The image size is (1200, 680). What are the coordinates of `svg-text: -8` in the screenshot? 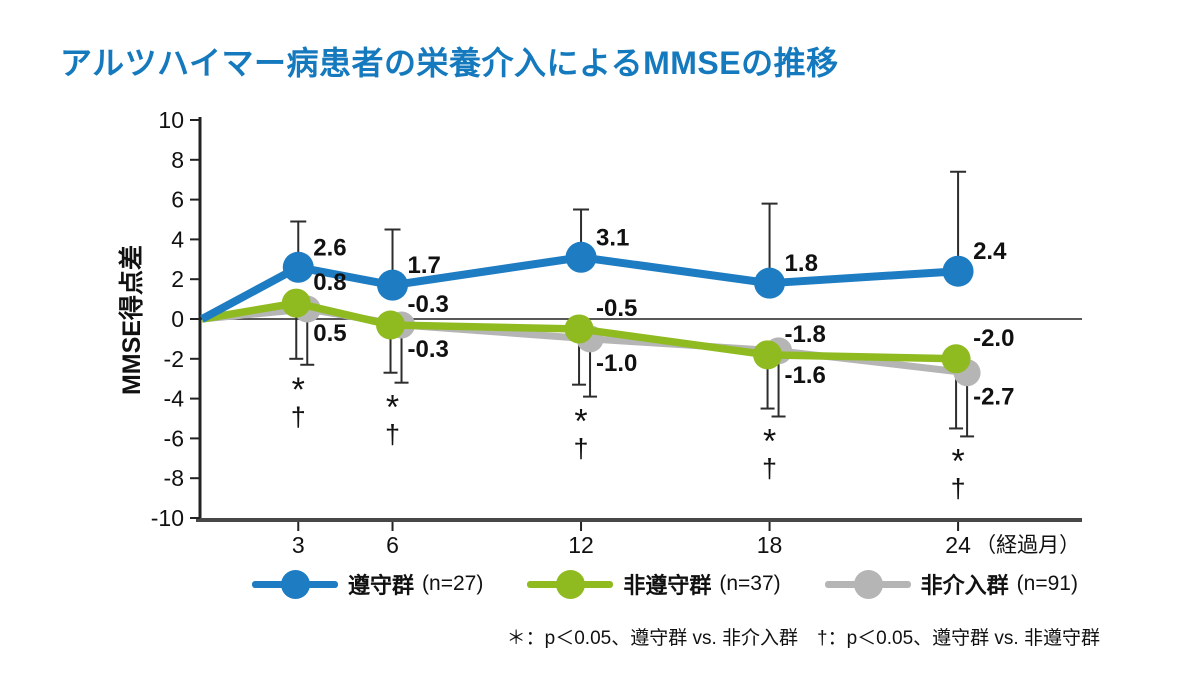 It's located at (174, 478).